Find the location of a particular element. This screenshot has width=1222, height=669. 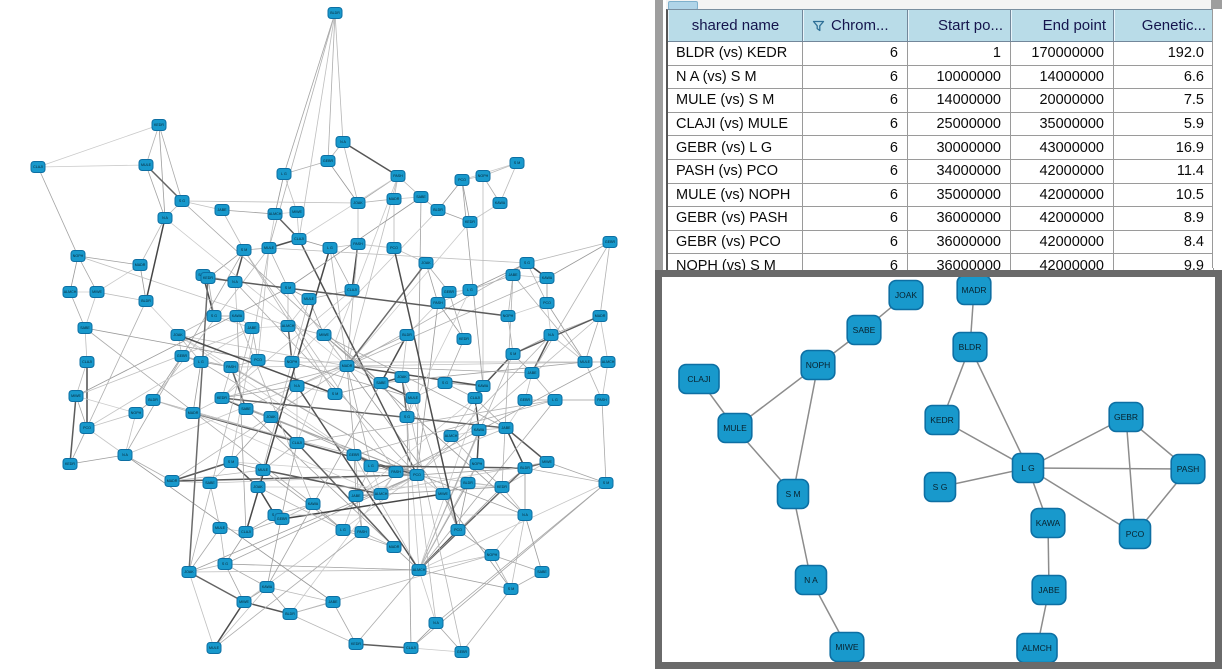

node-madr: MADR is located at coordinates (974, 291).